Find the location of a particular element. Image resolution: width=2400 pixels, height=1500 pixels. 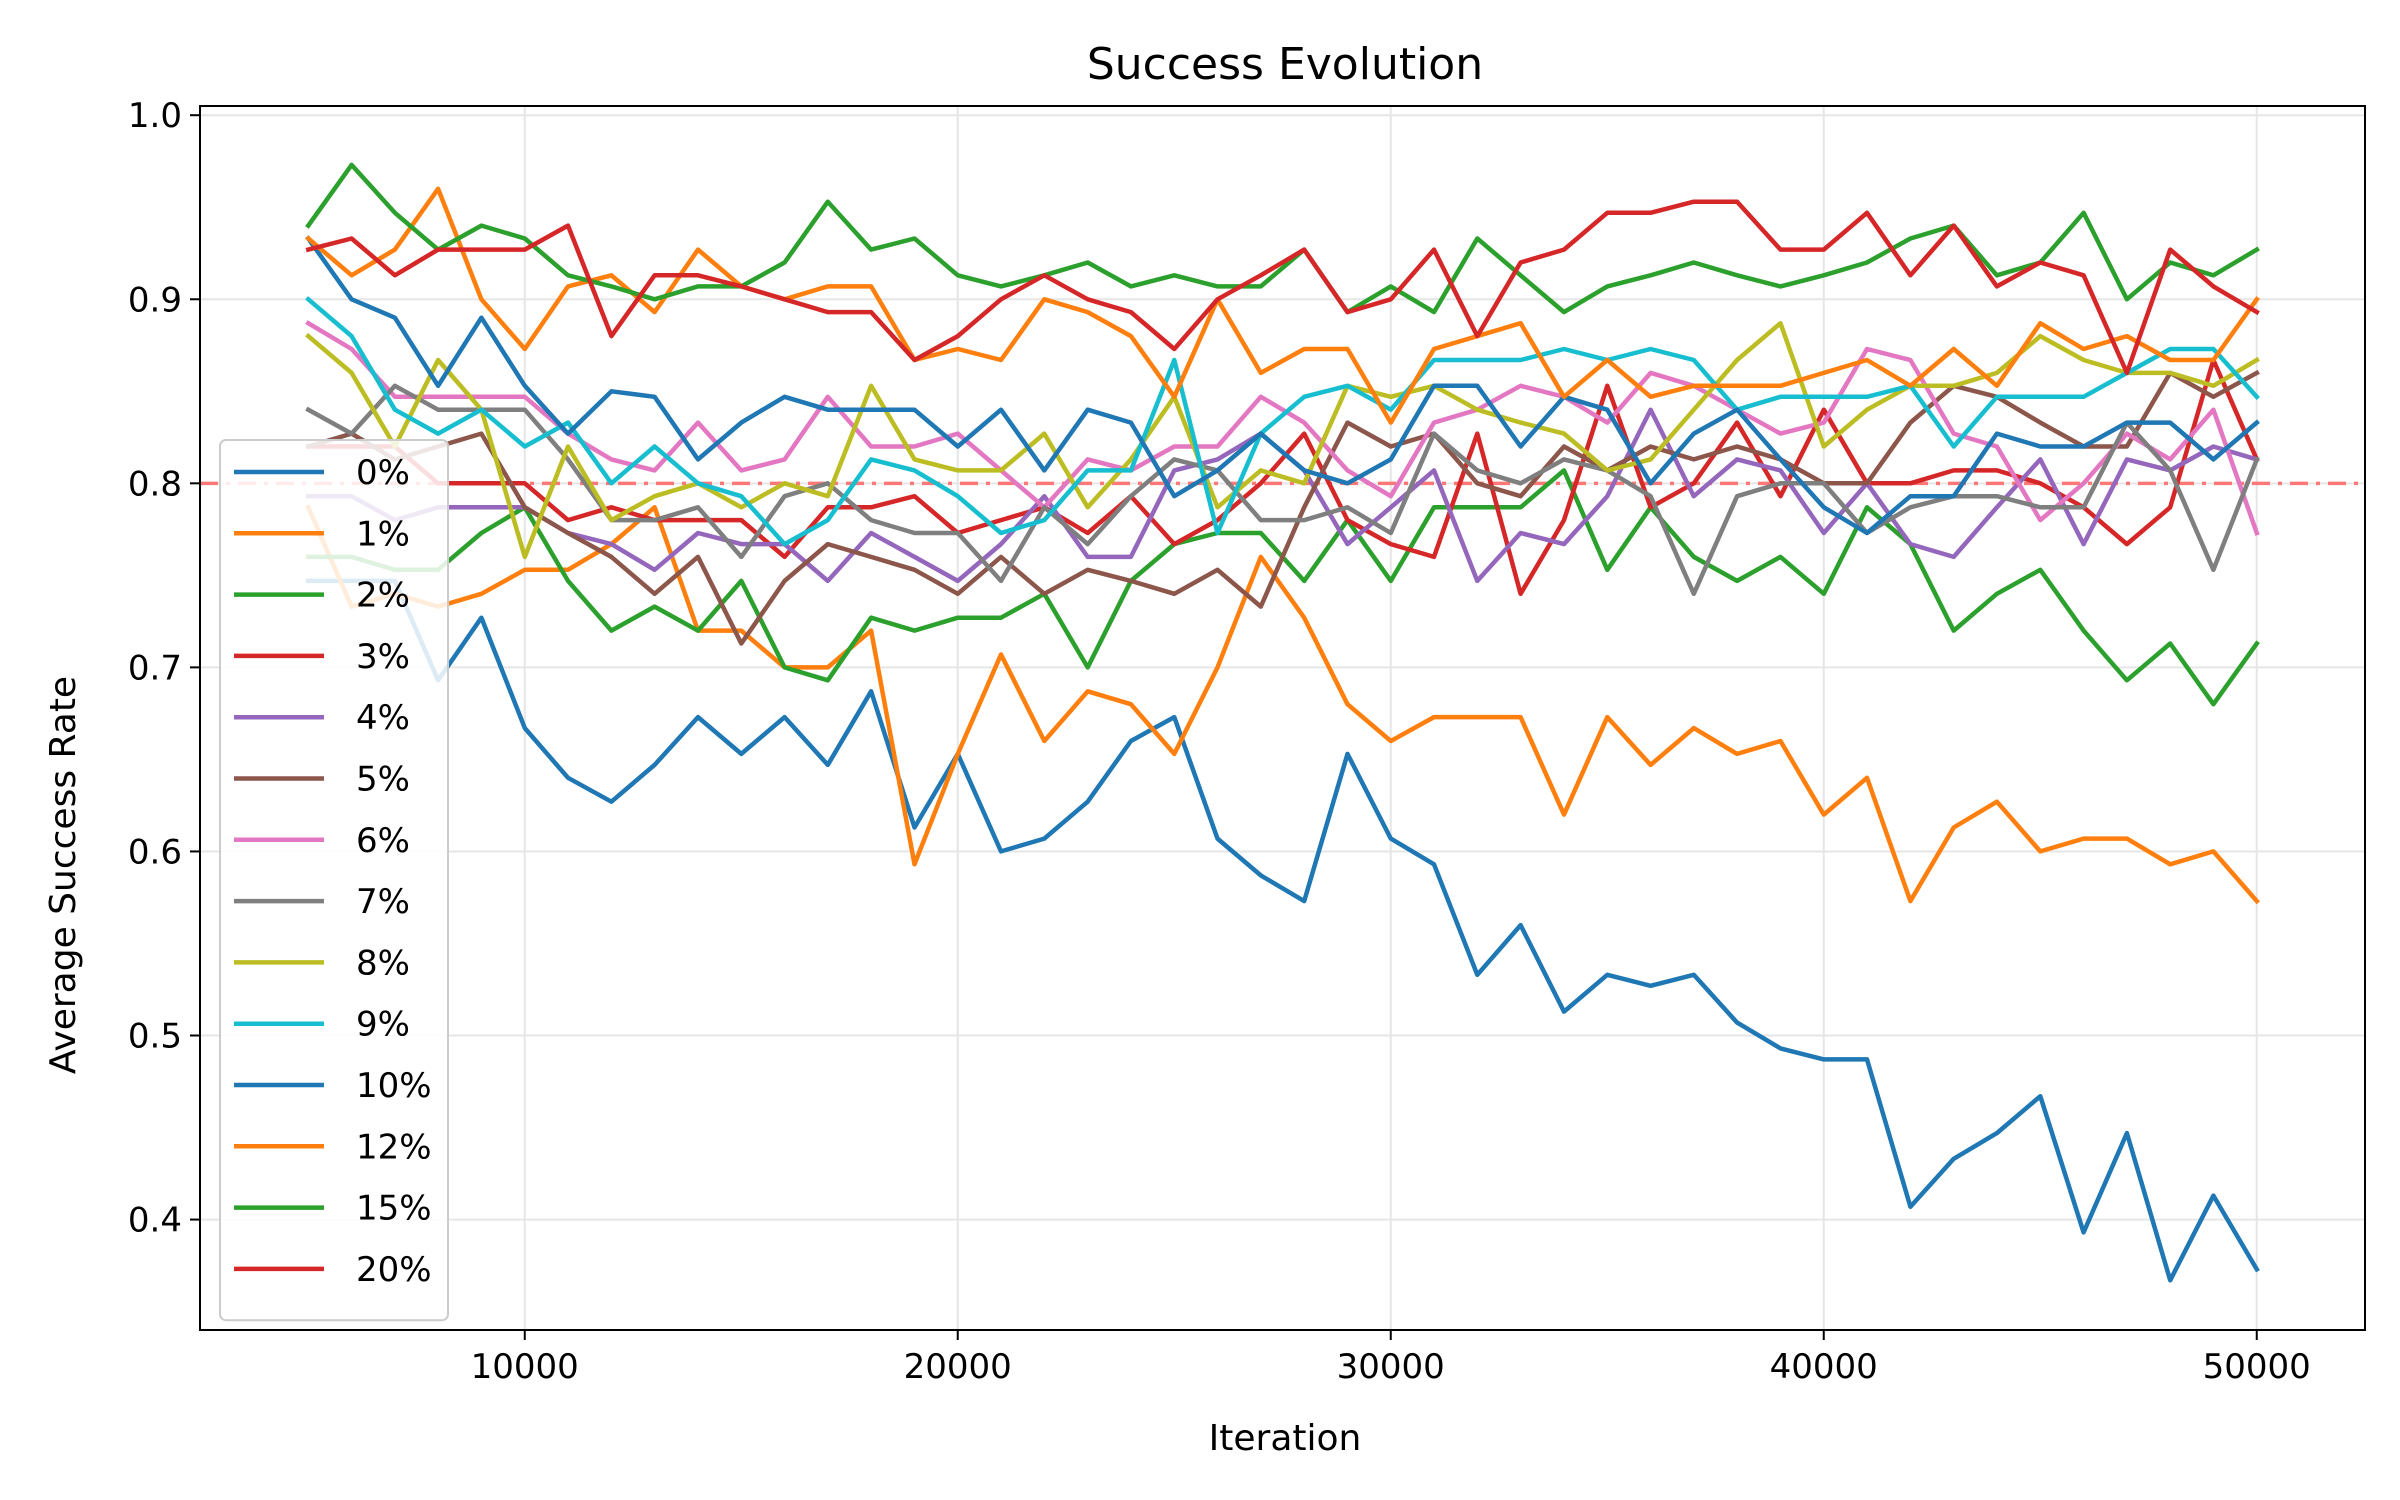

legend: 0% 1% 2% 3% 4% 5% 6% 7% 8% 9% 10% 12% 15% 20% is located at coordinates (334, 880).